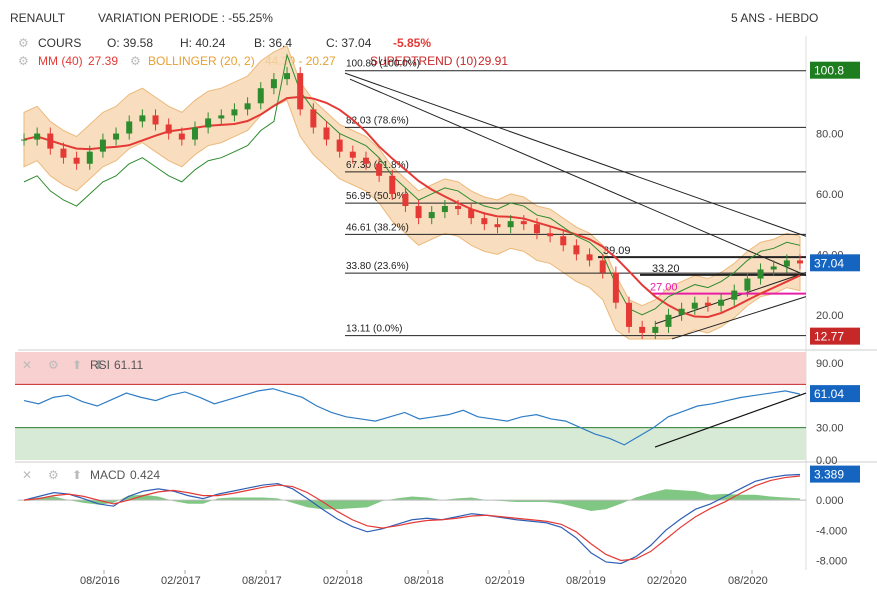 The height and width of the screenshot is (597, 877). What do you see at coordinates (60, 61) in the screenshot?
I see `mm-label: MM (40)` at bounding box center [60, 61].